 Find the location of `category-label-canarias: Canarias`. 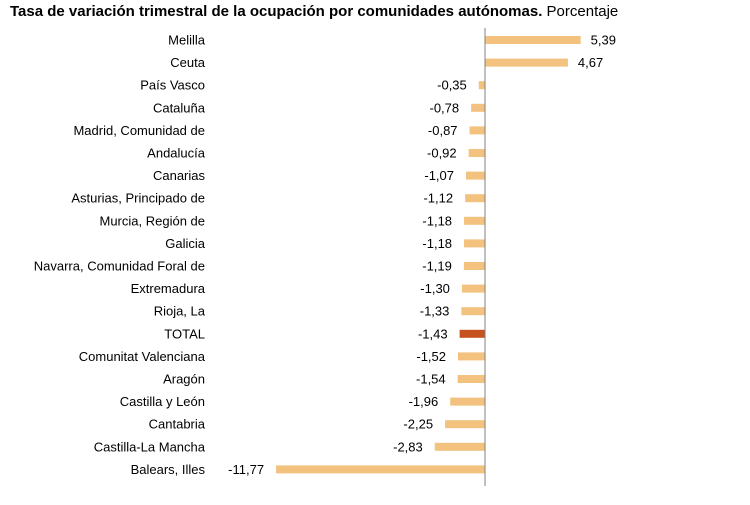

category-label-canarias: Canarias is located at coordinates (179, 175).